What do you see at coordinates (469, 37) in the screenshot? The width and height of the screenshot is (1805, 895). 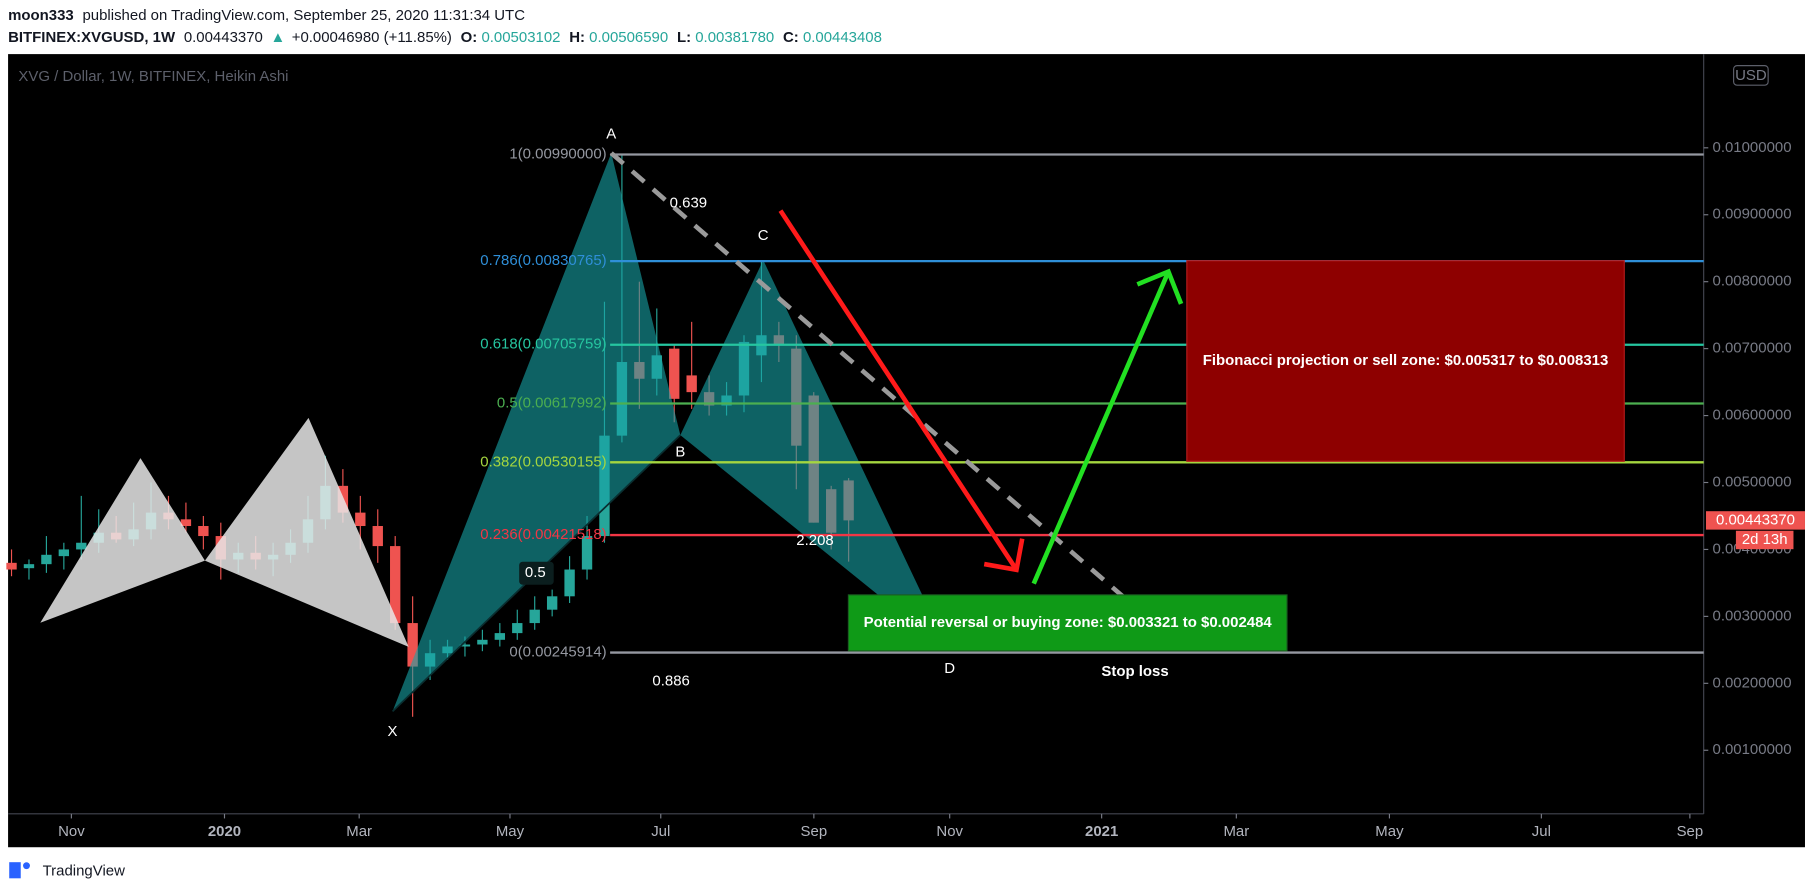 I see `o-label: O:` at bounding box center [469, 37].